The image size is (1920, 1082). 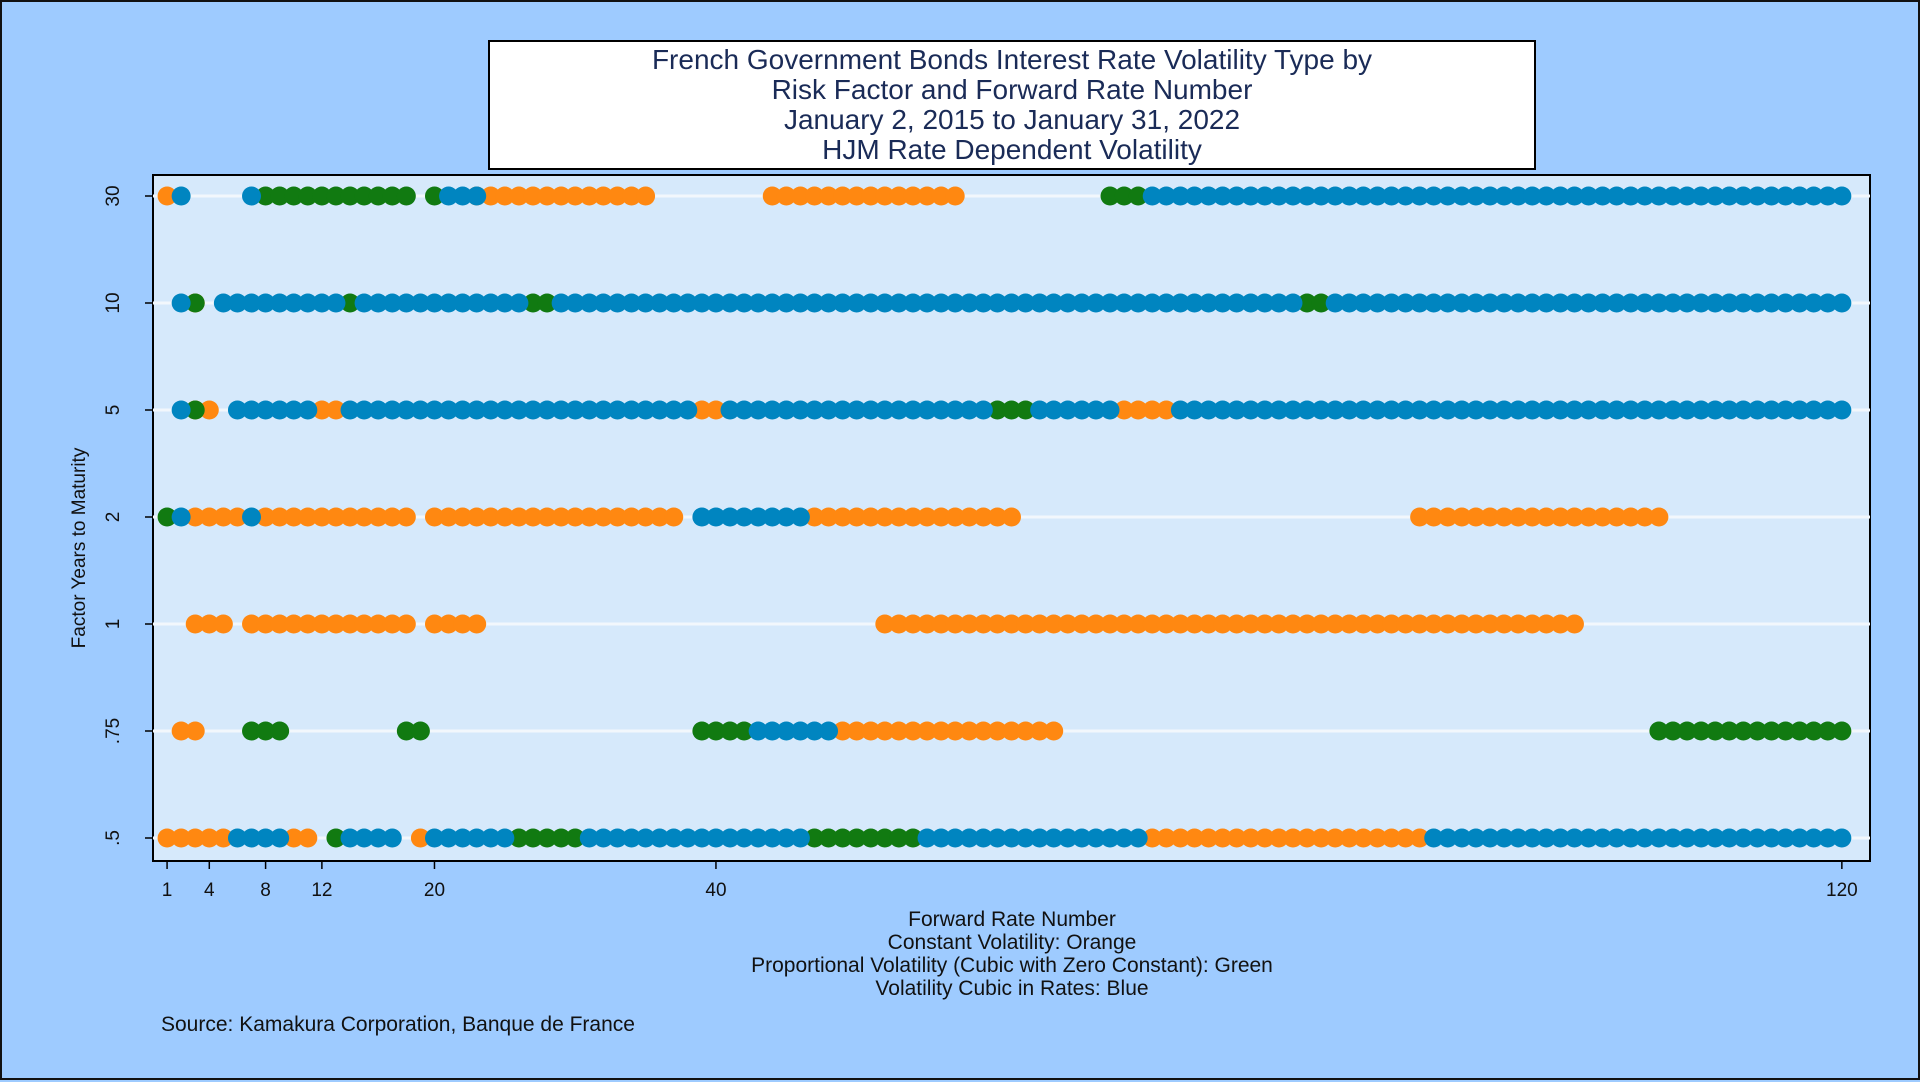 What do you see at coordinates (113, 195) in the screenshot?
I see `y-tick-label: 30` at bounding box center [113, 195].